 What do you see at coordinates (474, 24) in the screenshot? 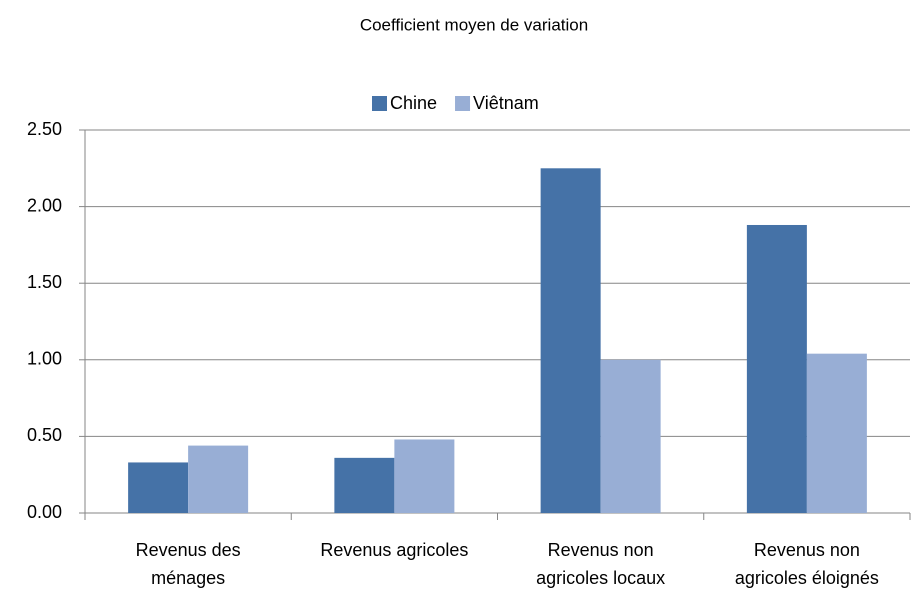
I see `chart-title: Coefficient moyen de variation` at bounding box center [474, 24].